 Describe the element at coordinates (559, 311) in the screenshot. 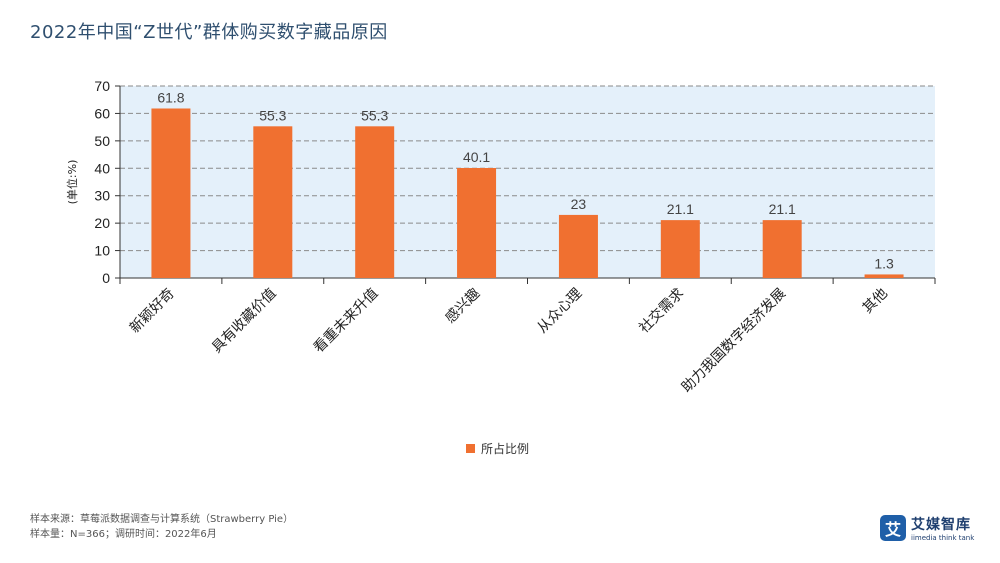

I see `x-tick-label: 从众心理` at that location.